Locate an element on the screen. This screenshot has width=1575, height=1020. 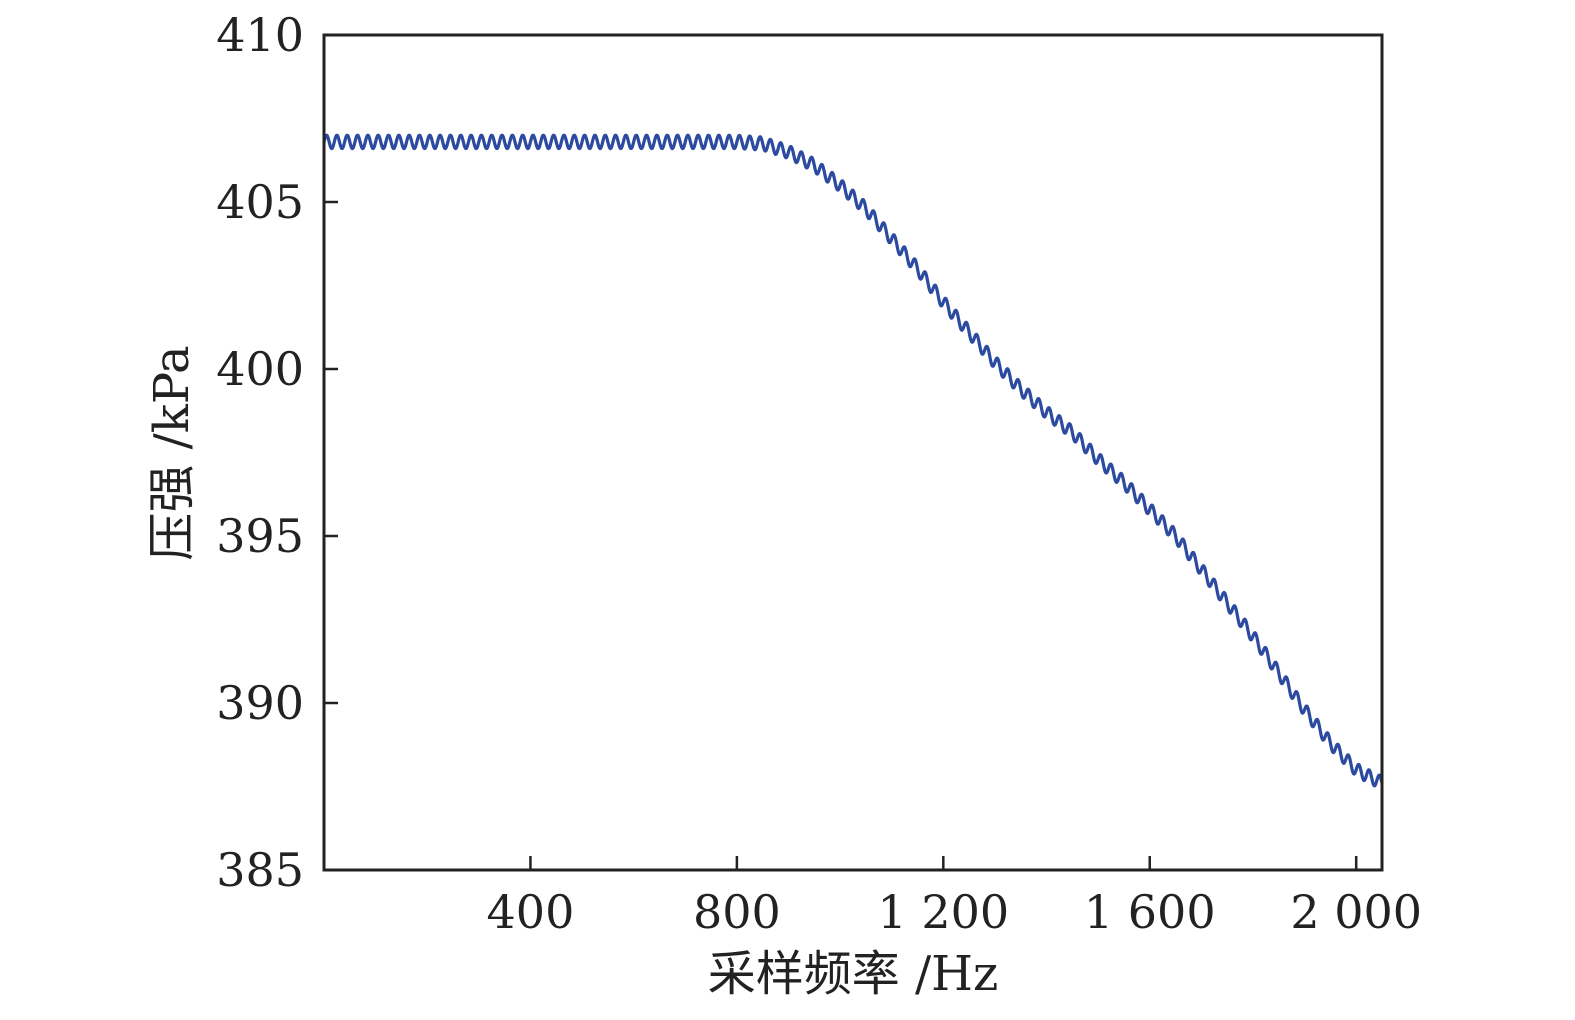
x-axis: 400 800 1 200 1 600 2 000 is located at coordinates (954, 897).